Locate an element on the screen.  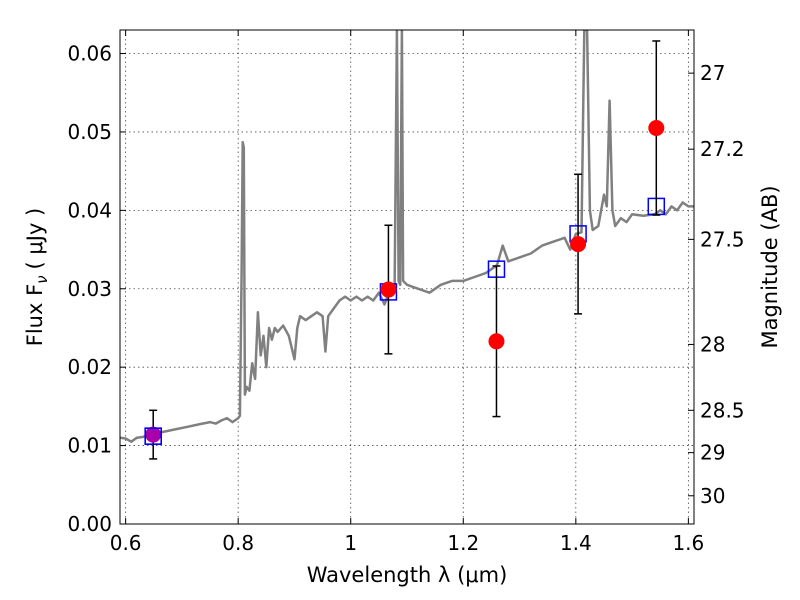
y-tick-label: 0.00 is located at coordinates (89, 524).